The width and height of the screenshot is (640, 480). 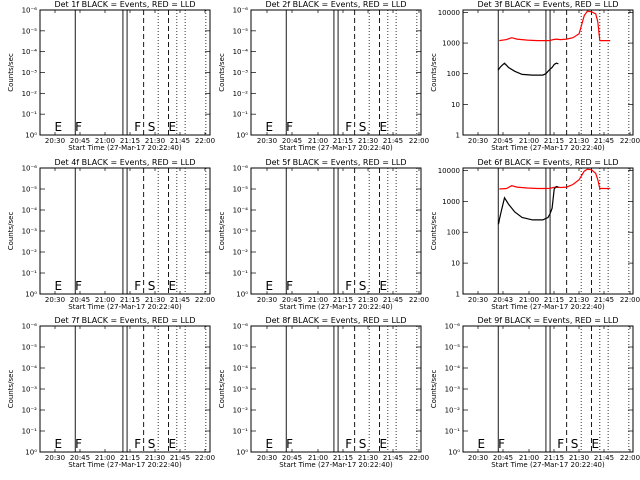 What do you see at coordinates (503, 300) in the screenshot?
I see `x-tick-label: 20:43` at bounding box center [503, 300].